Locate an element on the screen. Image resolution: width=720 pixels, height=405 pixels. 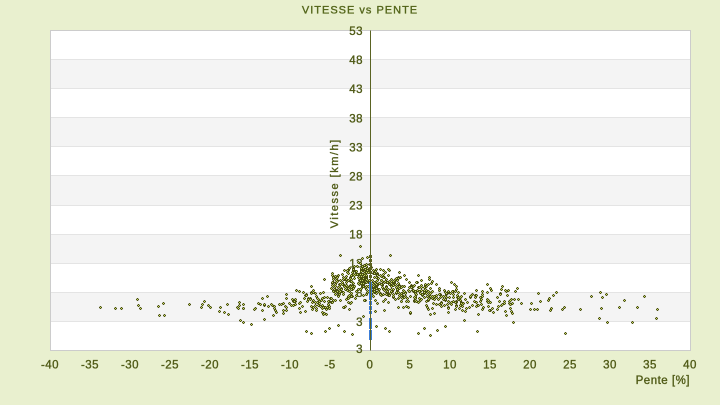
svg-text: 35 is located at coordinates (650, 366).